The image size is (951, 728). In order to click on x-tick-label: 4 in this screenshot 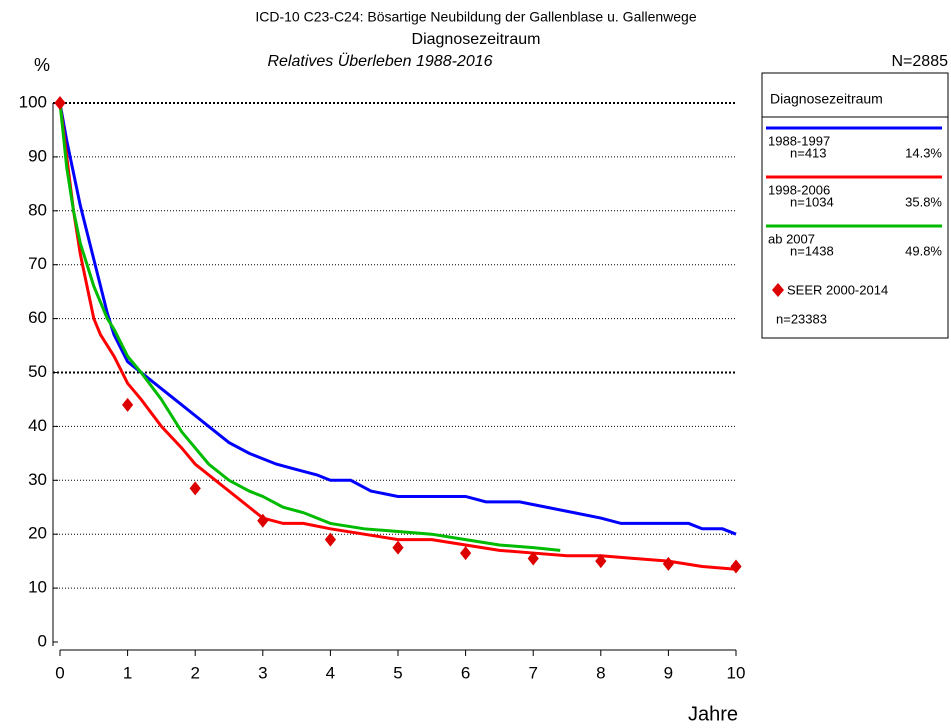, I will do `click(330, 672)`.